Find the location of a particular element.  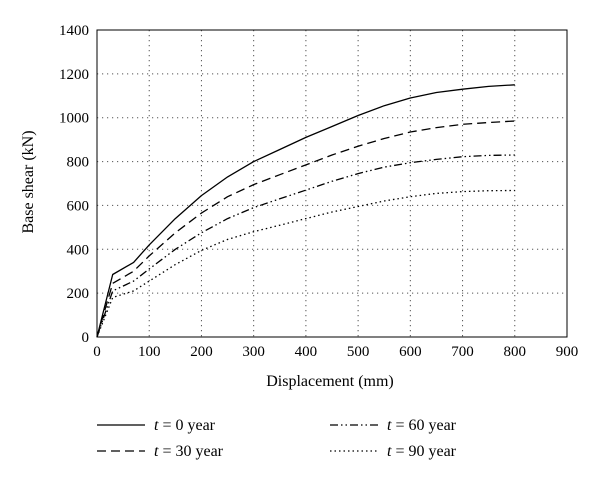

y-axis-label: Base shear (kN) is located at coordinates (28, 181).